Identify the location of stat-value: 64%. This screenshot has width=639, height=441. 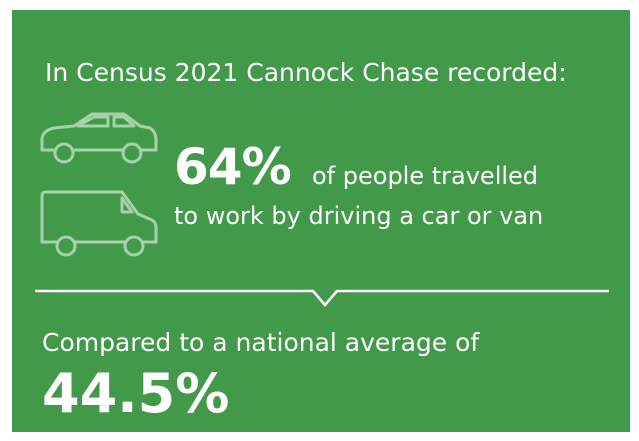
(233, 167).